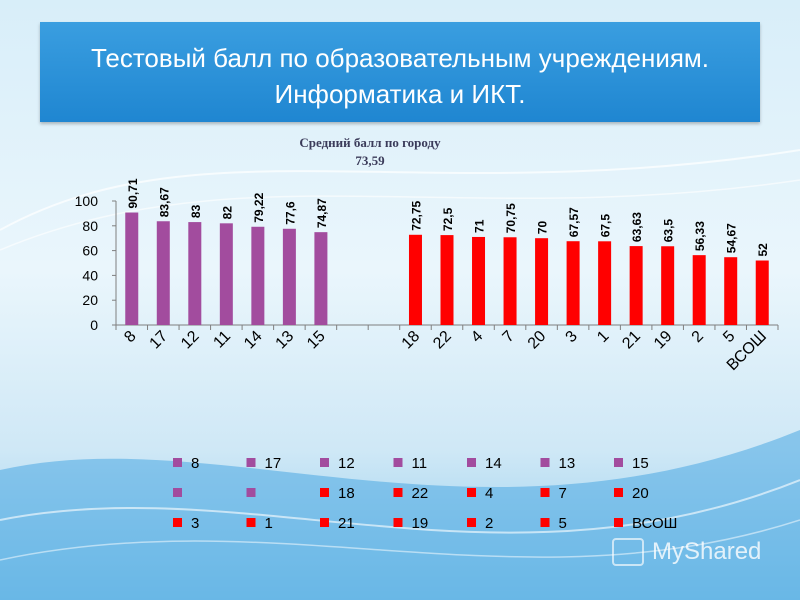 The width and height of the screenshot is (800, 600). Describe the element at coordinates (400, 94) in the screenshot. I see `title-line-2: Информатика и ИКТ.` at that location.